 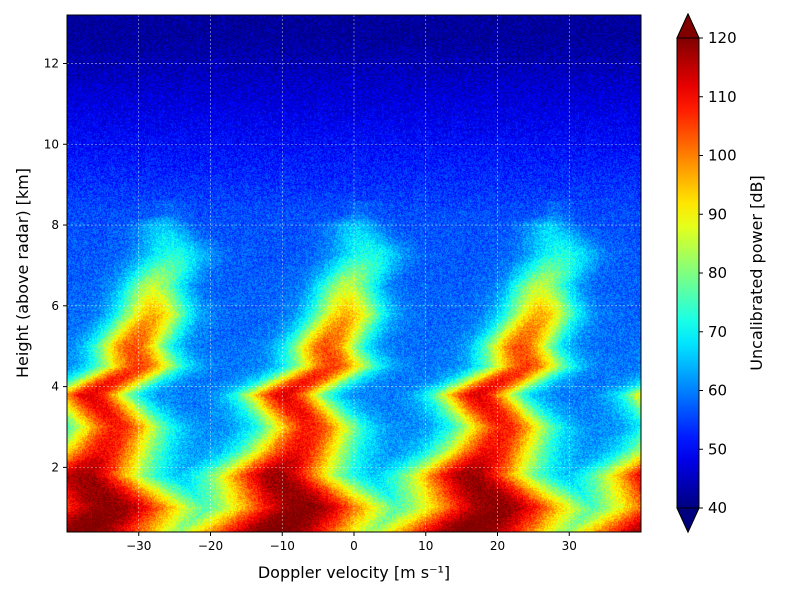 What do you see at coordinates (51, 144) in the screenshot?
I see `y-tick-label-4: 10` at bounding box center [51, 144].